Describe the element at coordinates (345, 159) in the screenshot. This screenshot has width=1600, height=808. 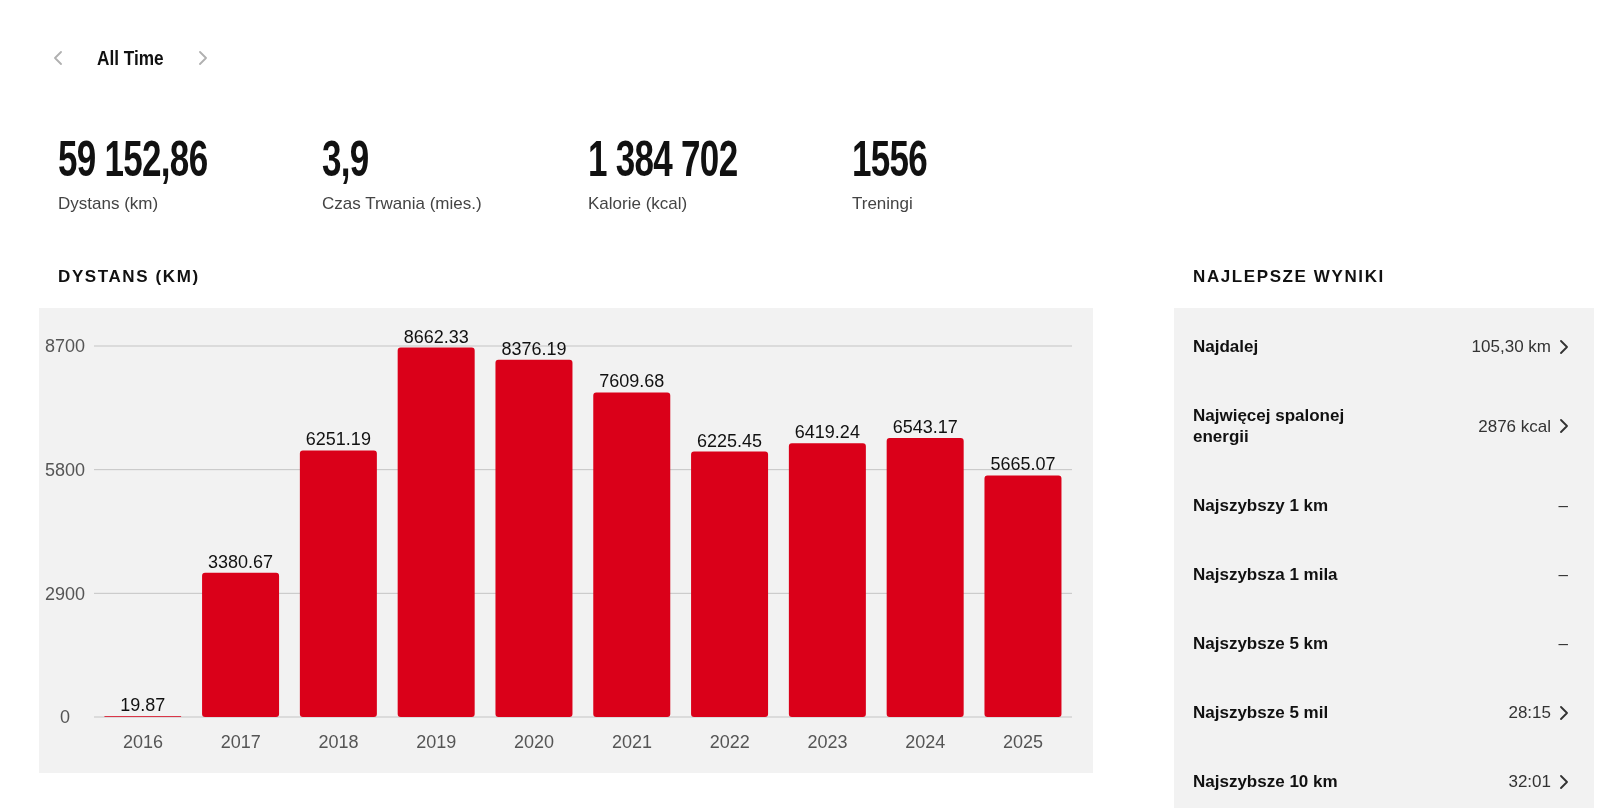
I see `text: 3,9` at that location.